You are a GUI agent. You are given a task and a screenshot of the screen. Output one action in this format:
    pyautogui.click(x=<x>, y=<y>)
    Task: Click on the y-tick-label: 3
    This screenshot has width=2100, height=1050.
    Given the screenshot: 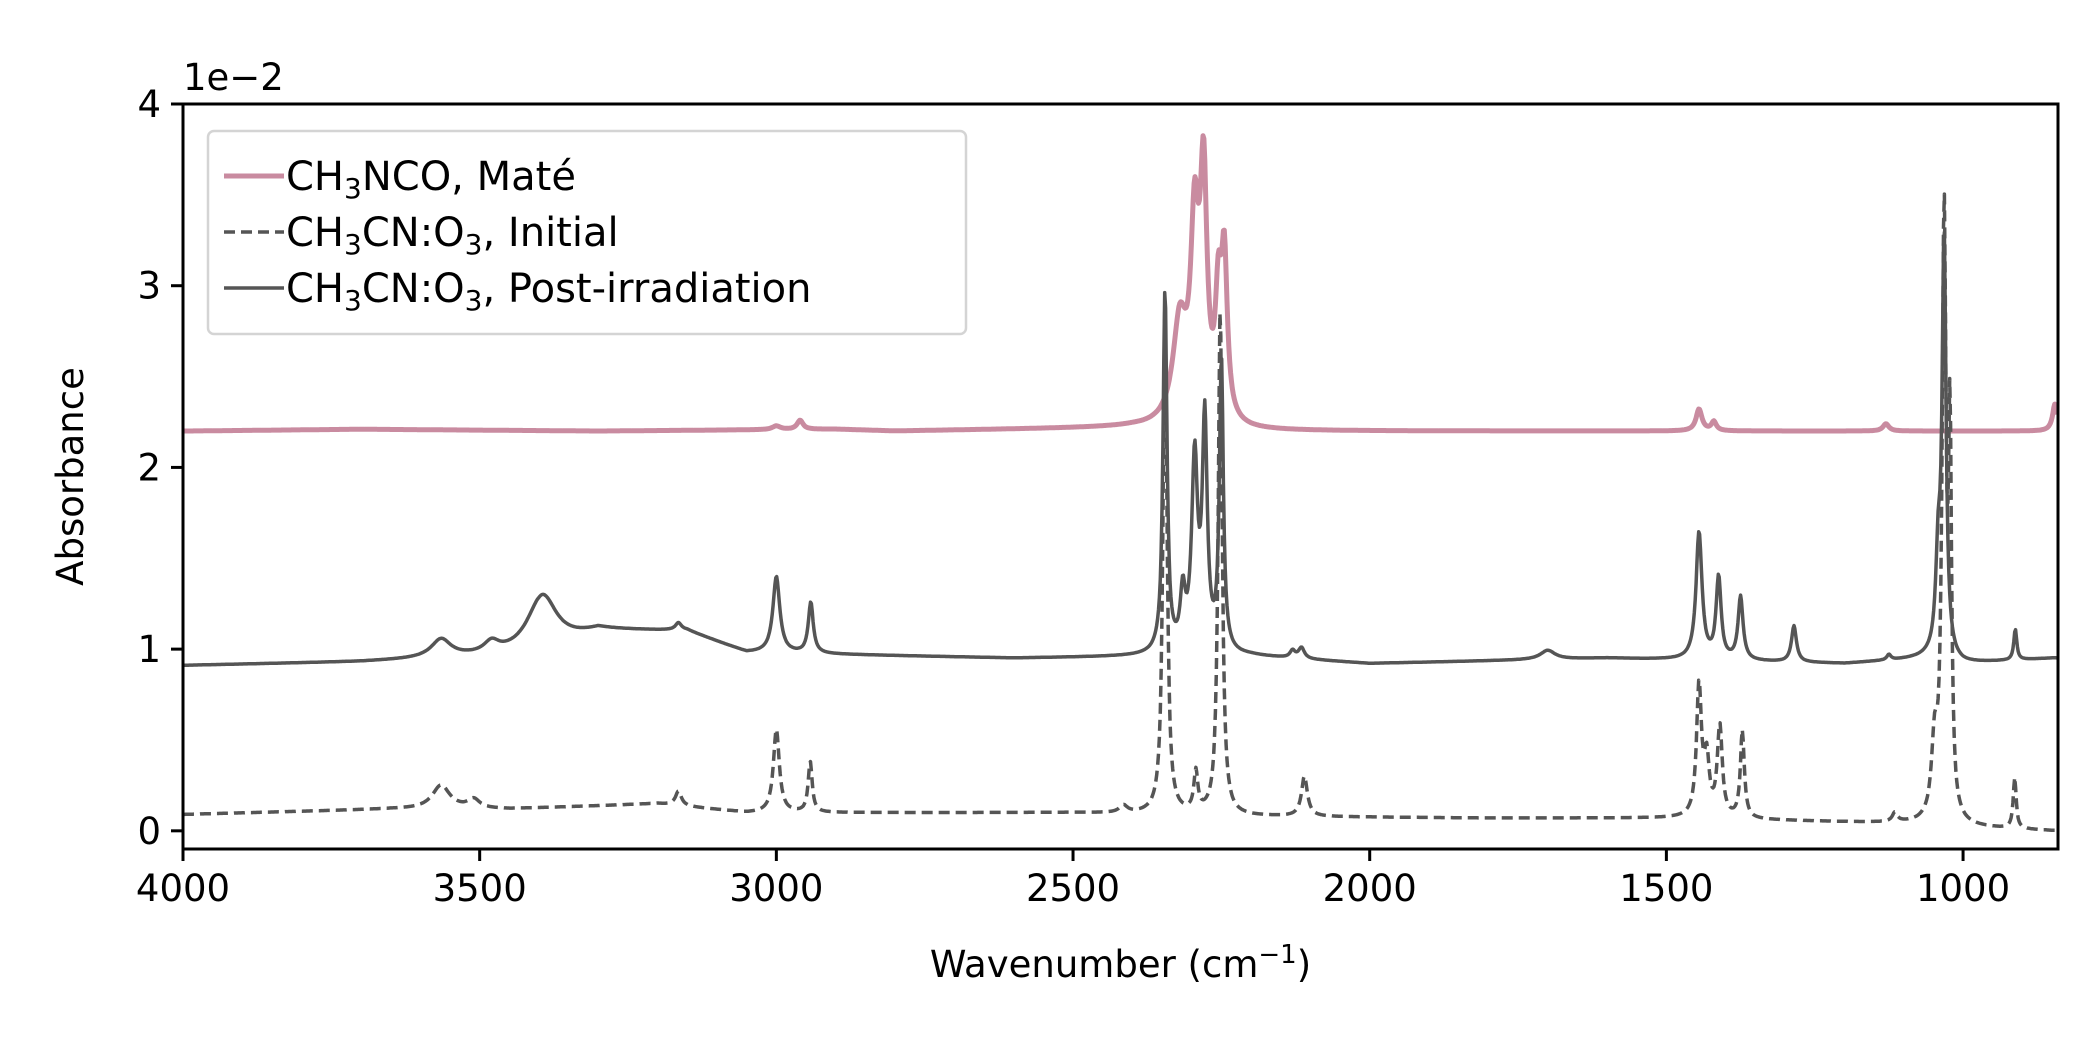 What is the action you would take?
    pyautogui.click(x=149, y=286)
    